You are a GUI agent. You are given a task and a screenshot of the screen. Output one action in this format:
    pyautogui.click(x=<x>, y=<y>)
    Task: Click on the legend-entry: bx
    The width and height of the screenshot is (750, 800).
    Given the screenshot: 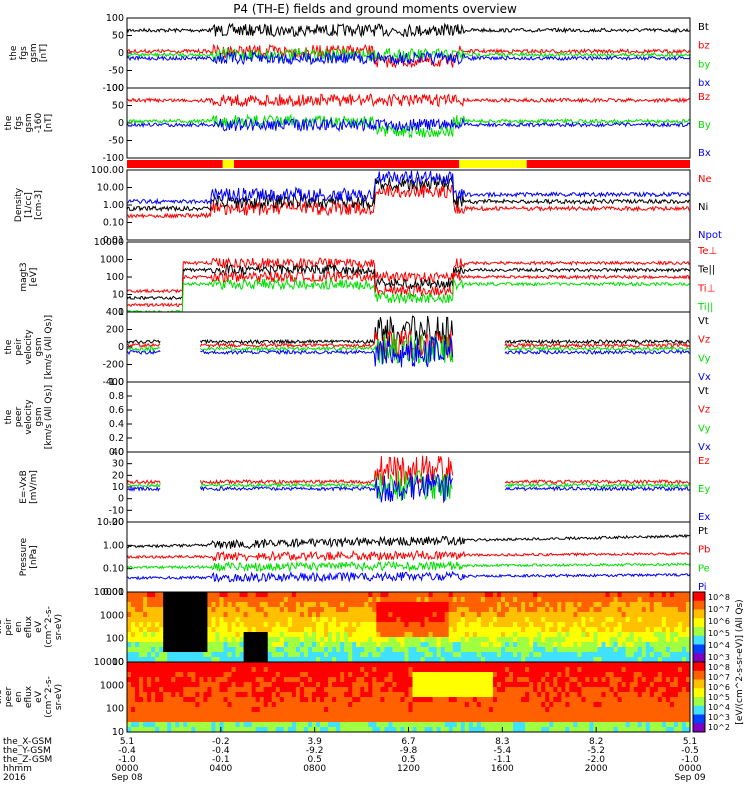 What is the action you would take?
    pyautogui.click(x=704, y=83)
    